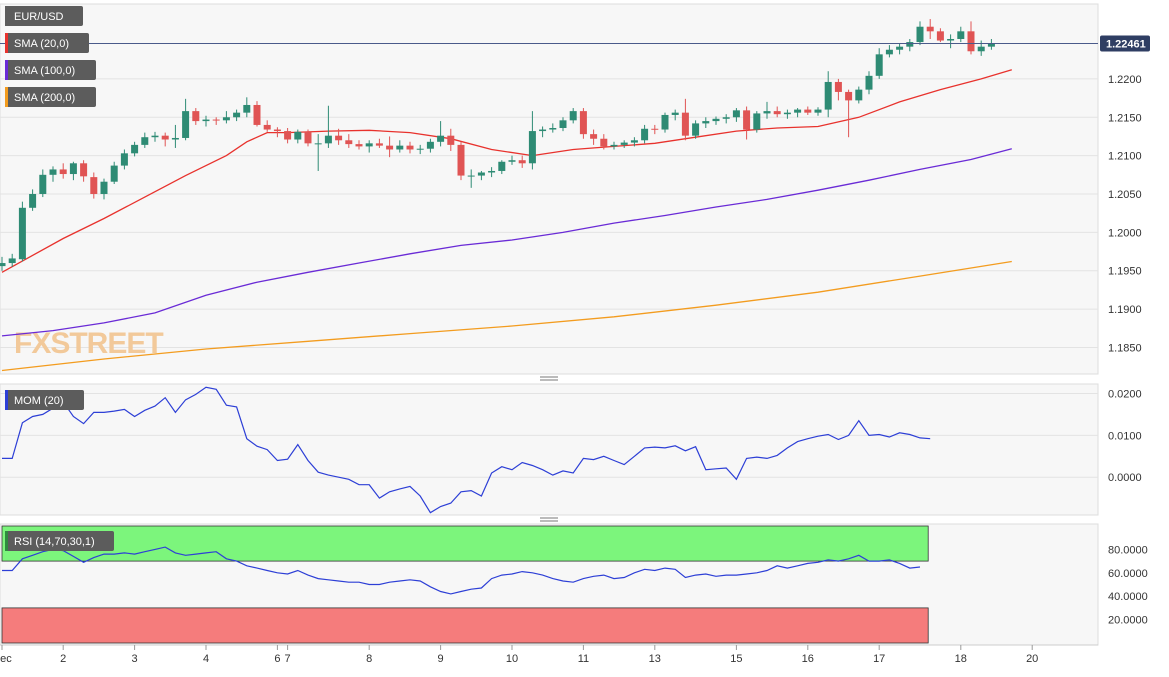 The image size is (1169, 677). Describe the element at coordinates (465, 625) in the screenshot. I see `rsi-oversold-zone` at that location.